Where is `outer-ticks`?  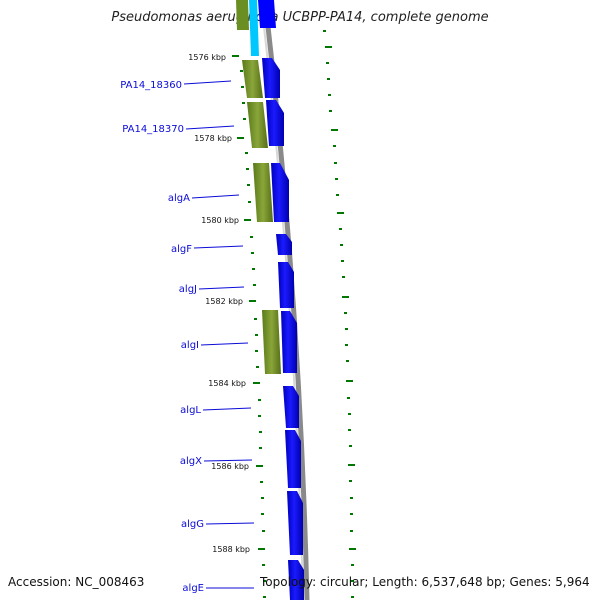
outer-ticks is located at coordinates (339, 314).